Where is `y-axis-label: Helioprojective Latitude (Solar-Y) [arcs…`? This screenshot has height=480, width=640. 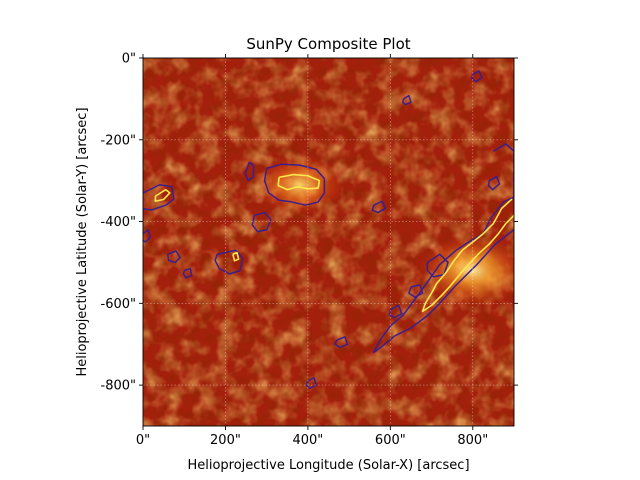 y-axis-label: Helioprojective Latitude (Solar-Y) [arcs… is located at coordinates (82, 241).